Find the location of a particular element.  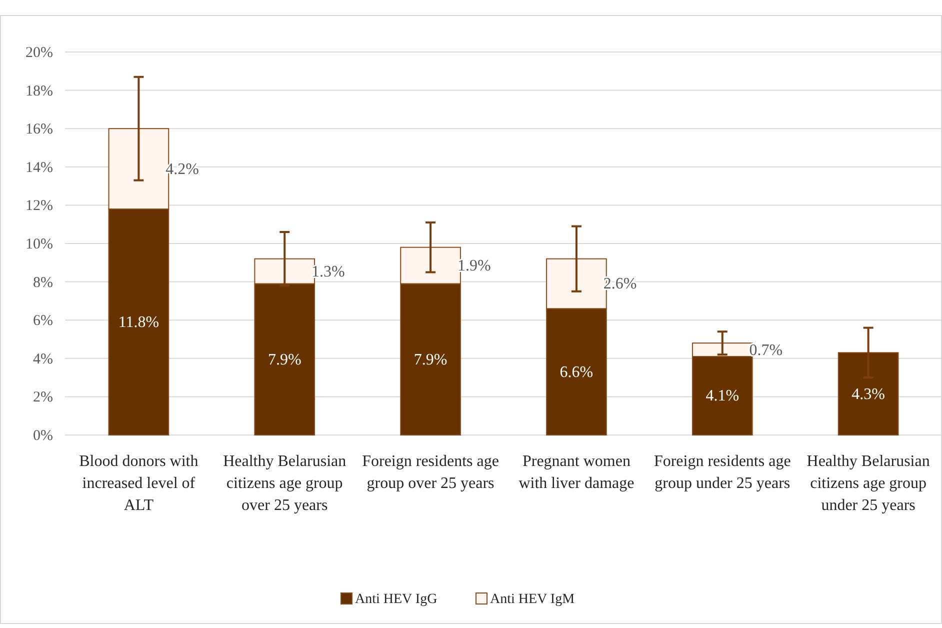

y-tick-label: 14% is located at coordinates (39, 168).